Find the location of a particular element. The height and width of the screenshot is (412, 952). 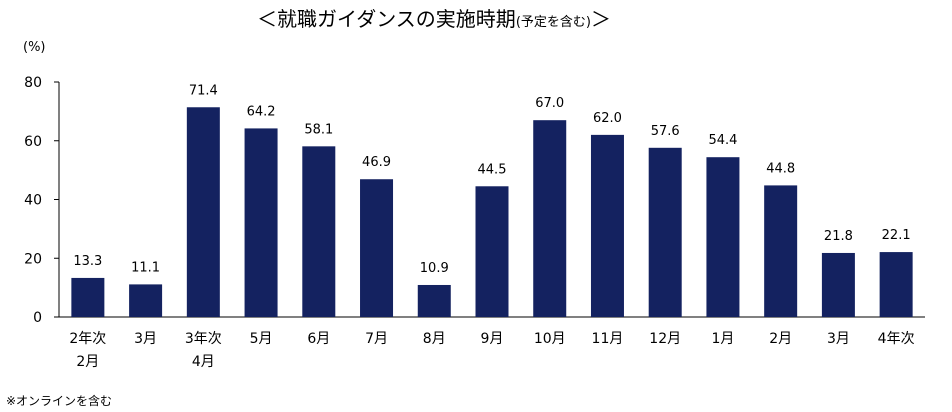

value-label: 62.0 is located at coordinates (607, 118).